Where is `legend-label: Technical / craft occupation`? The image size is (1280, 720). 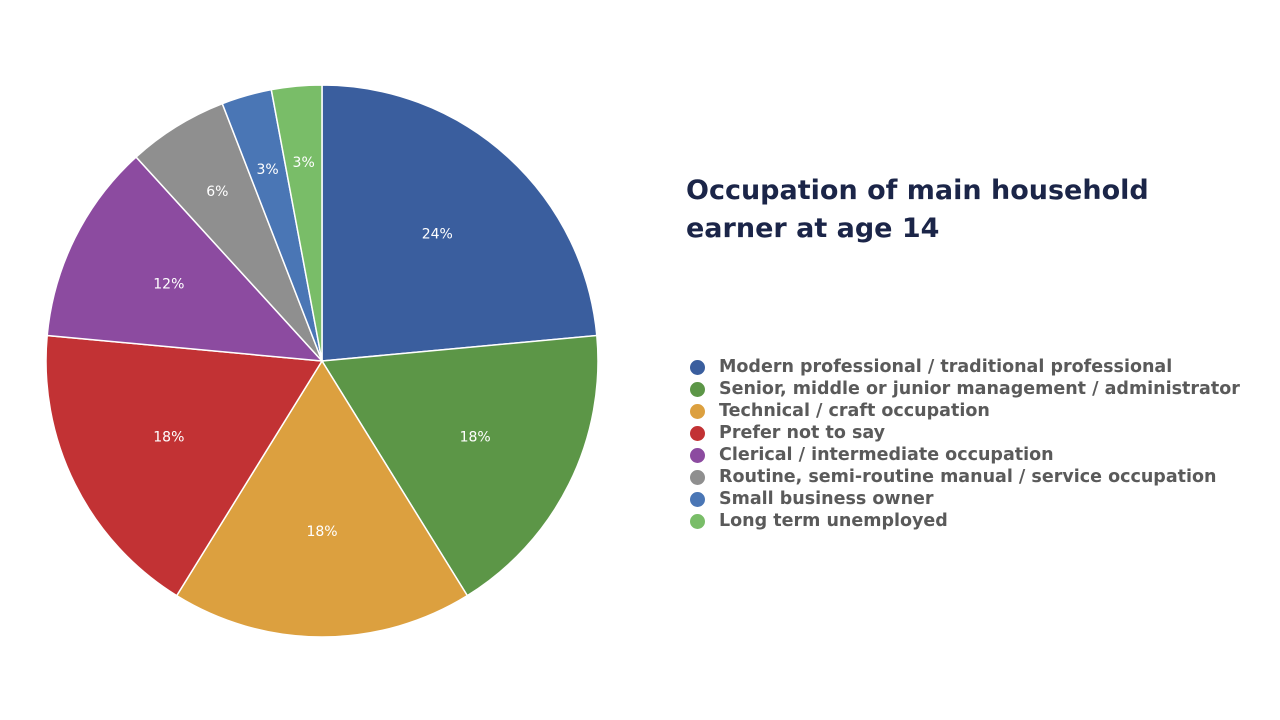 legend-label: Technical / craft occupation is located at coordinates (854, 411).